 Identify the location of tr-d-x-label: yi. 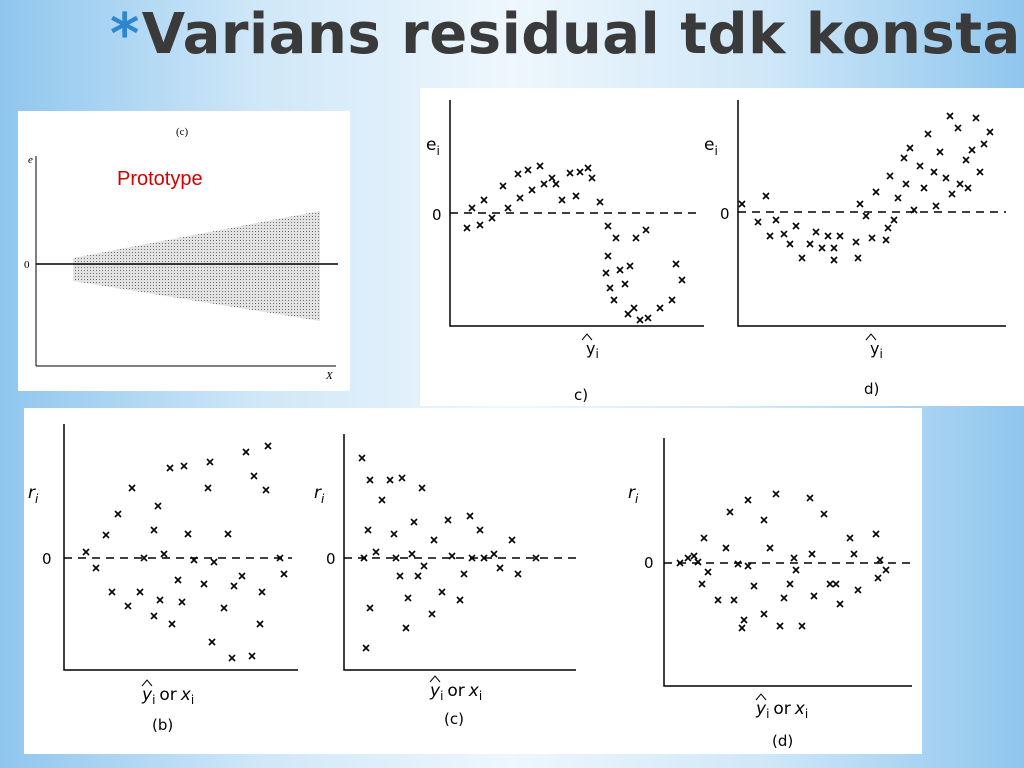
(876, 350).